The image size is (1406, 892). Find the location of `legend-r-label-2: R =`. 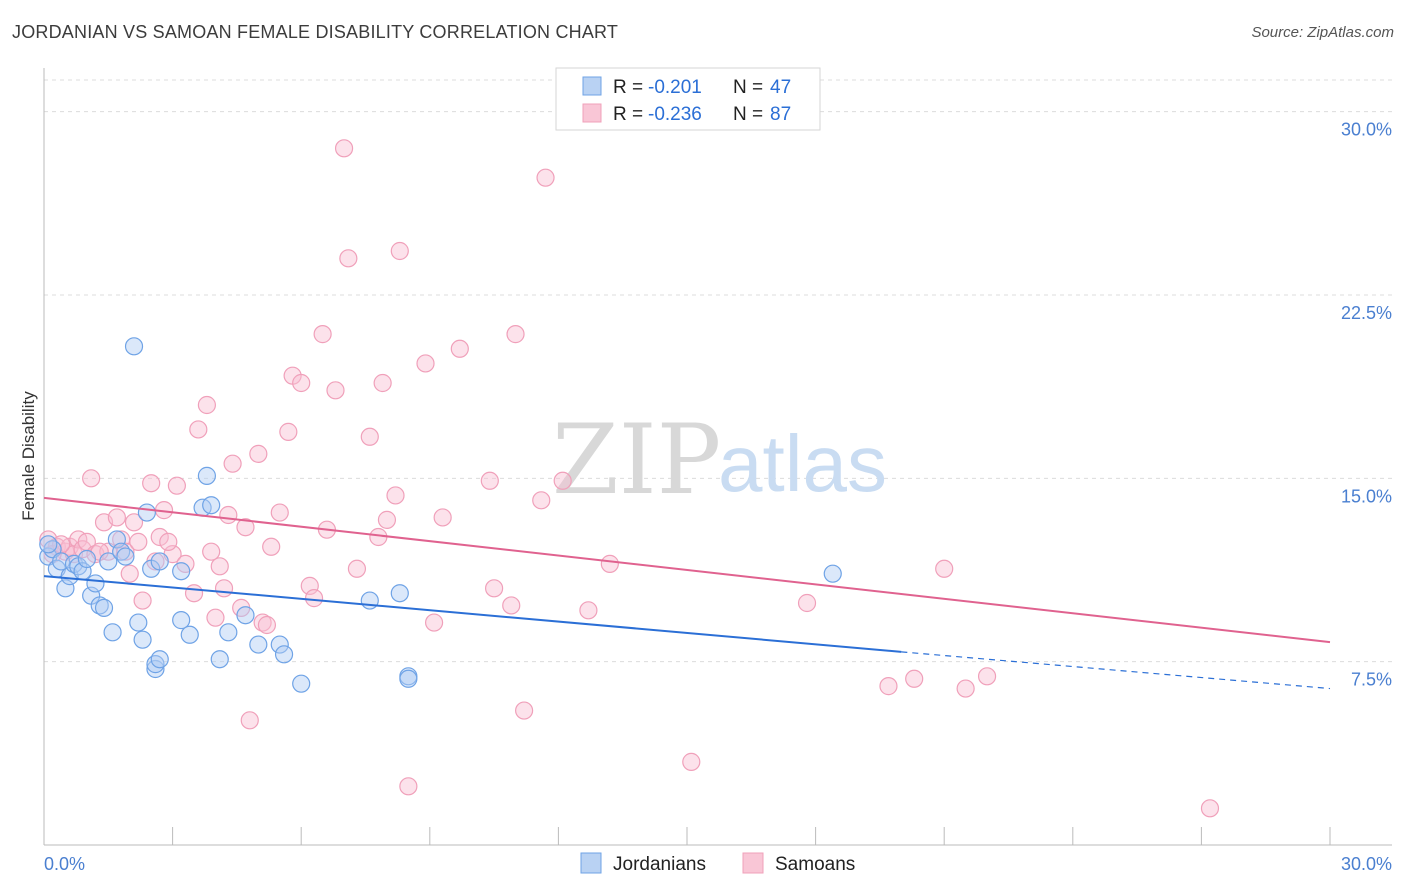

legend-r-label-2: R = is located at coordinates (628, 114).